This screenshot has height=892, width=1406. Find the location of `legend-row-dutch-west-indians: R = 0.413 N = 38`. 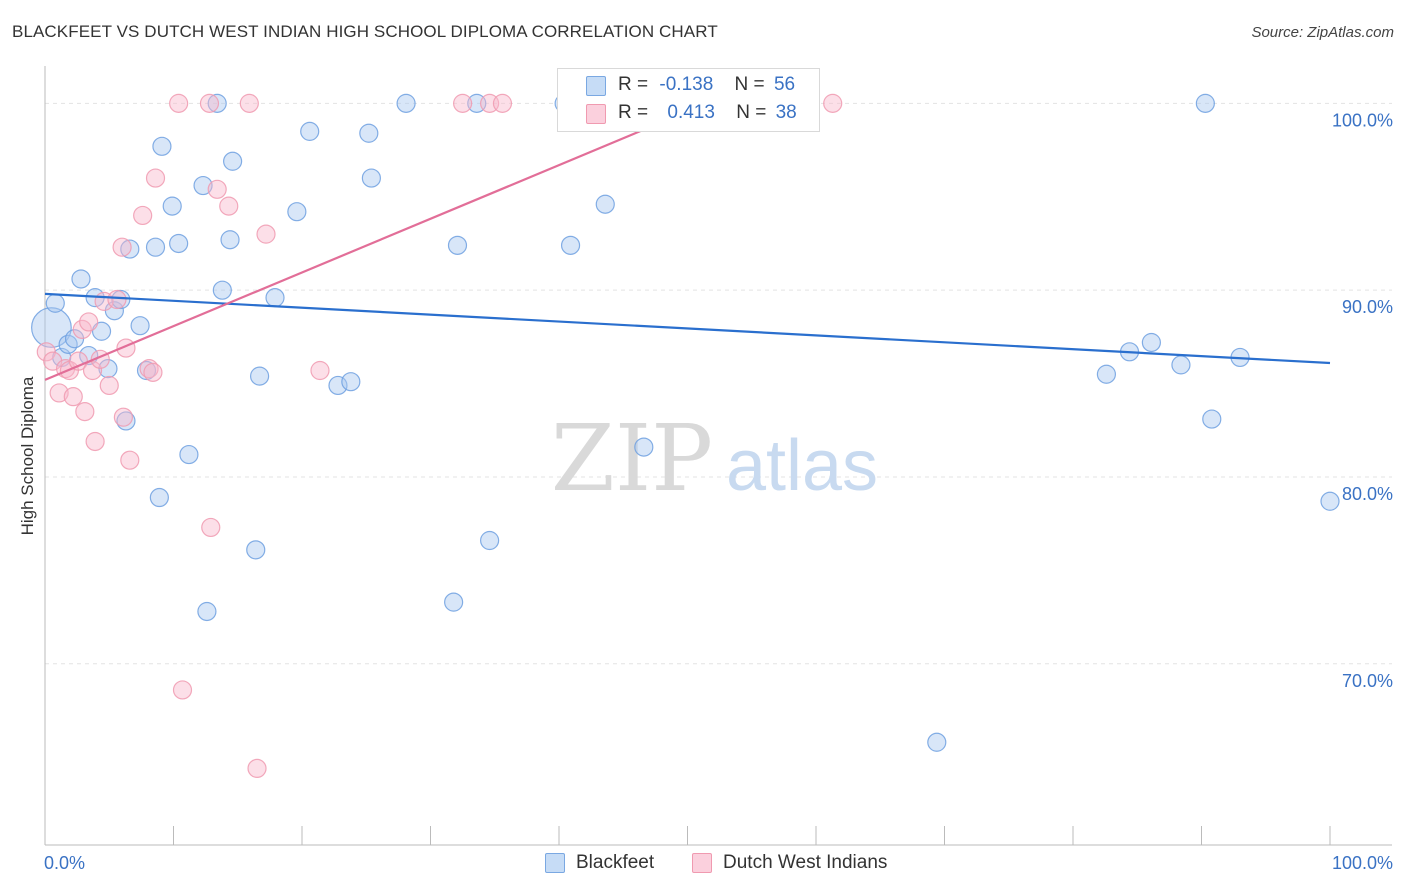

legend-row-dutch-west-indians: R = 0.413 N = 38 is located at coordinates (688, 114).